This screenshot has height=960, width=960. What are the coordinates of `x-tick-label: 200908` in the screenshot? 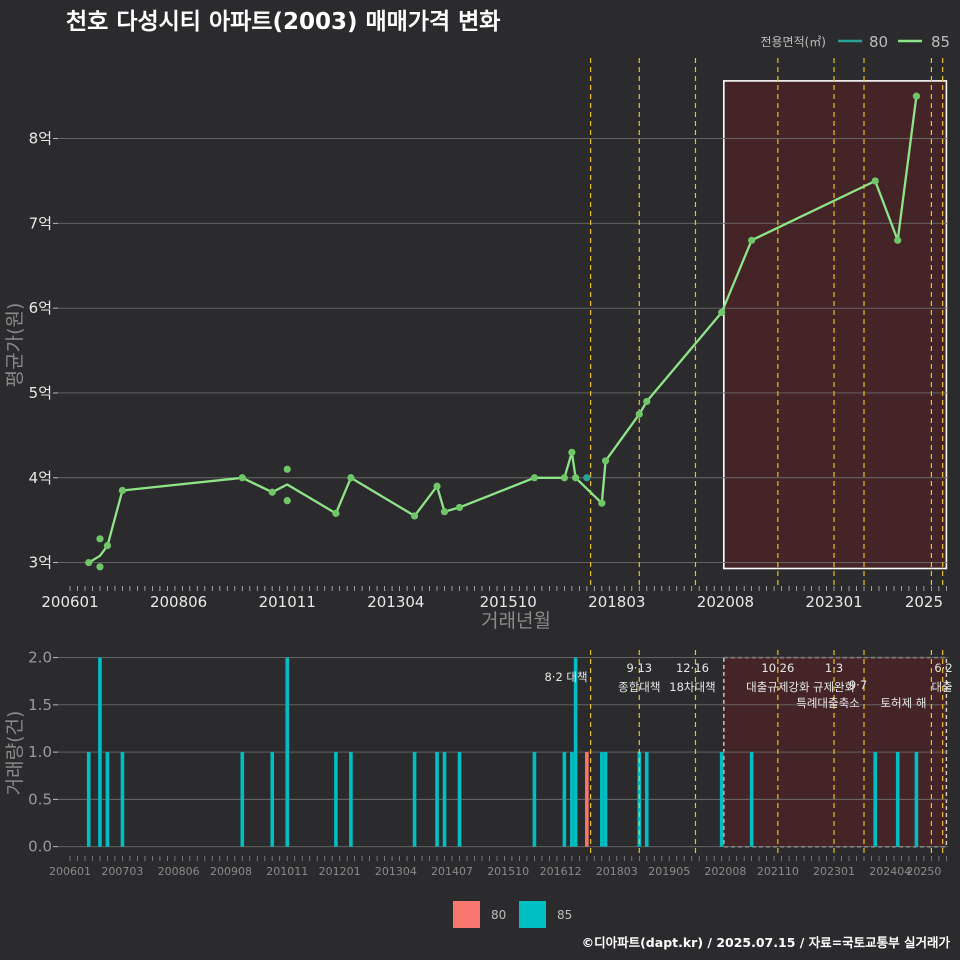 It's located at (231, 871).